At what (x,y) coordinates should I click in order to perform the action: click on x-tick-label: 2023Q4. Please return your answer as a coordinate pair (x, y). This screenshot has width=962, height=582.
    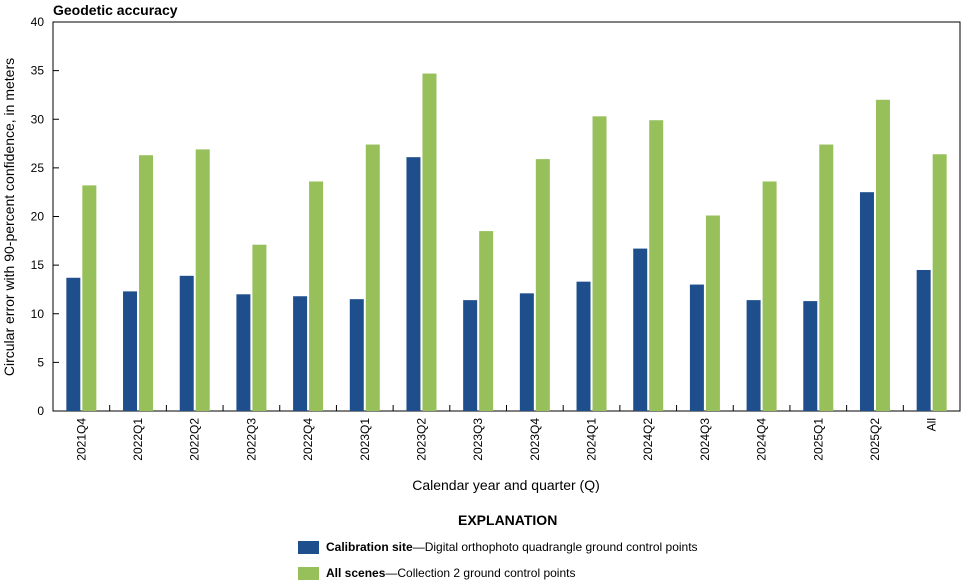
    Looking at the image, I should click on (535, 439).